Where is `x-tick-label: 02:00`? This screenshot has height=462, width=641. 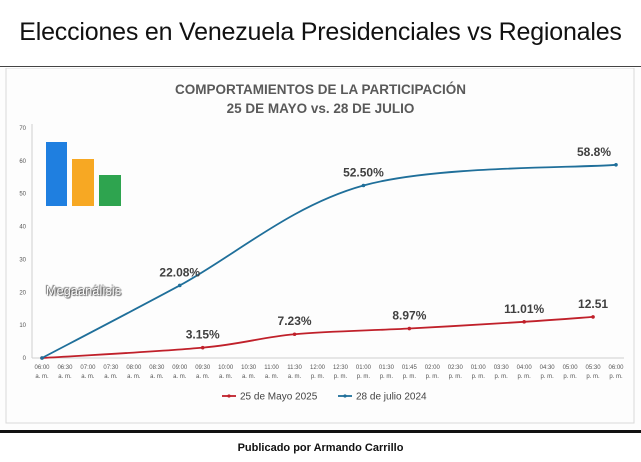 x-tick-label: 02:00 is located at coordinates (433, 368).